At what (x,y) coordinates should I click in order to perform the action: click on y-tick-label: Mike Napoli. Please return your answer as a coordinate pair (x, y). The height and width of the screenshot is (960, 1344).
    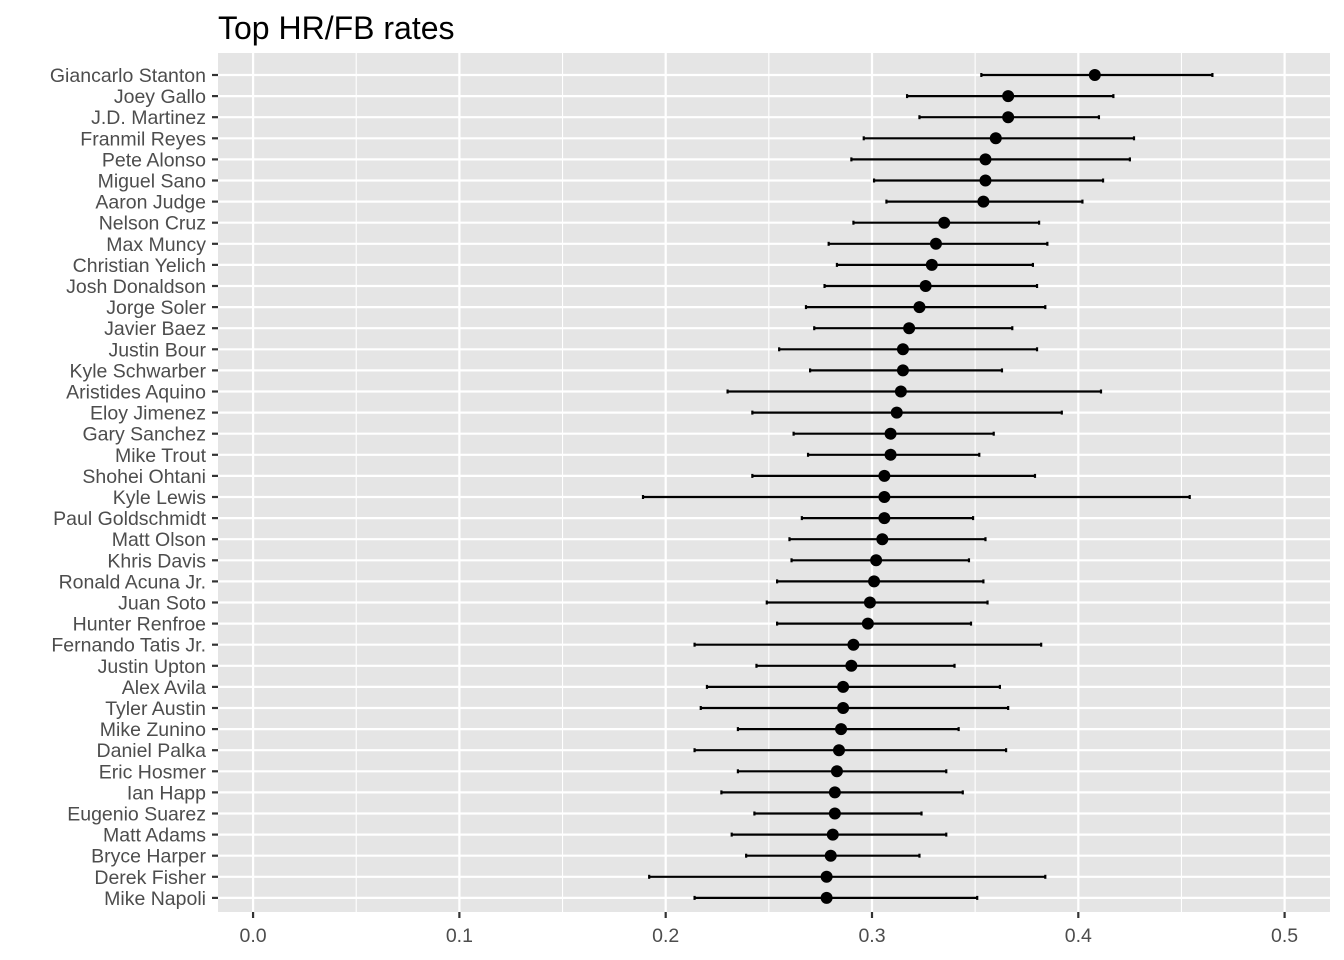
    Looking at the image, I should click on (155, 899).